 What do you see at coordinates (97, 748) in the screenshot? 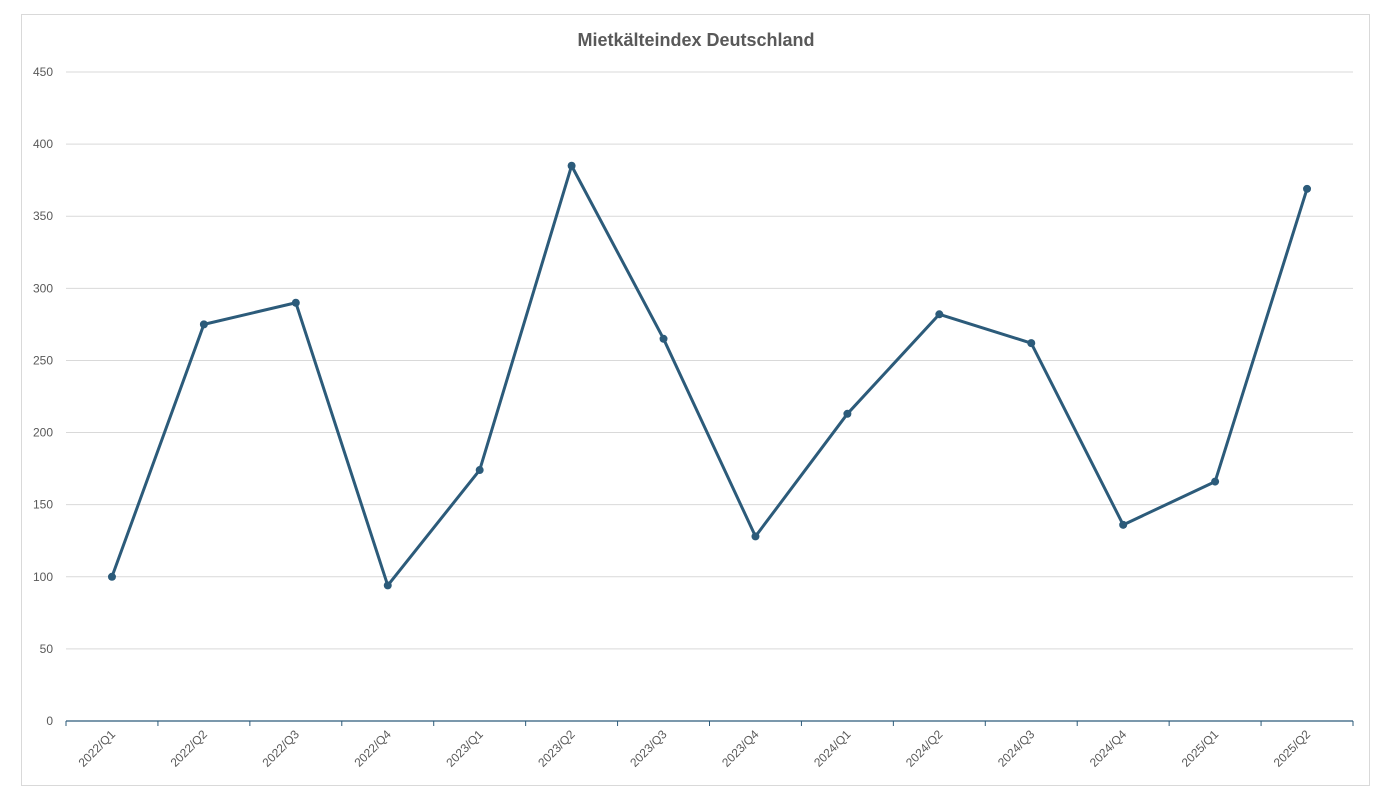
I see `x-tick-label: 2022/Q1` at bounding box center [97, 748].